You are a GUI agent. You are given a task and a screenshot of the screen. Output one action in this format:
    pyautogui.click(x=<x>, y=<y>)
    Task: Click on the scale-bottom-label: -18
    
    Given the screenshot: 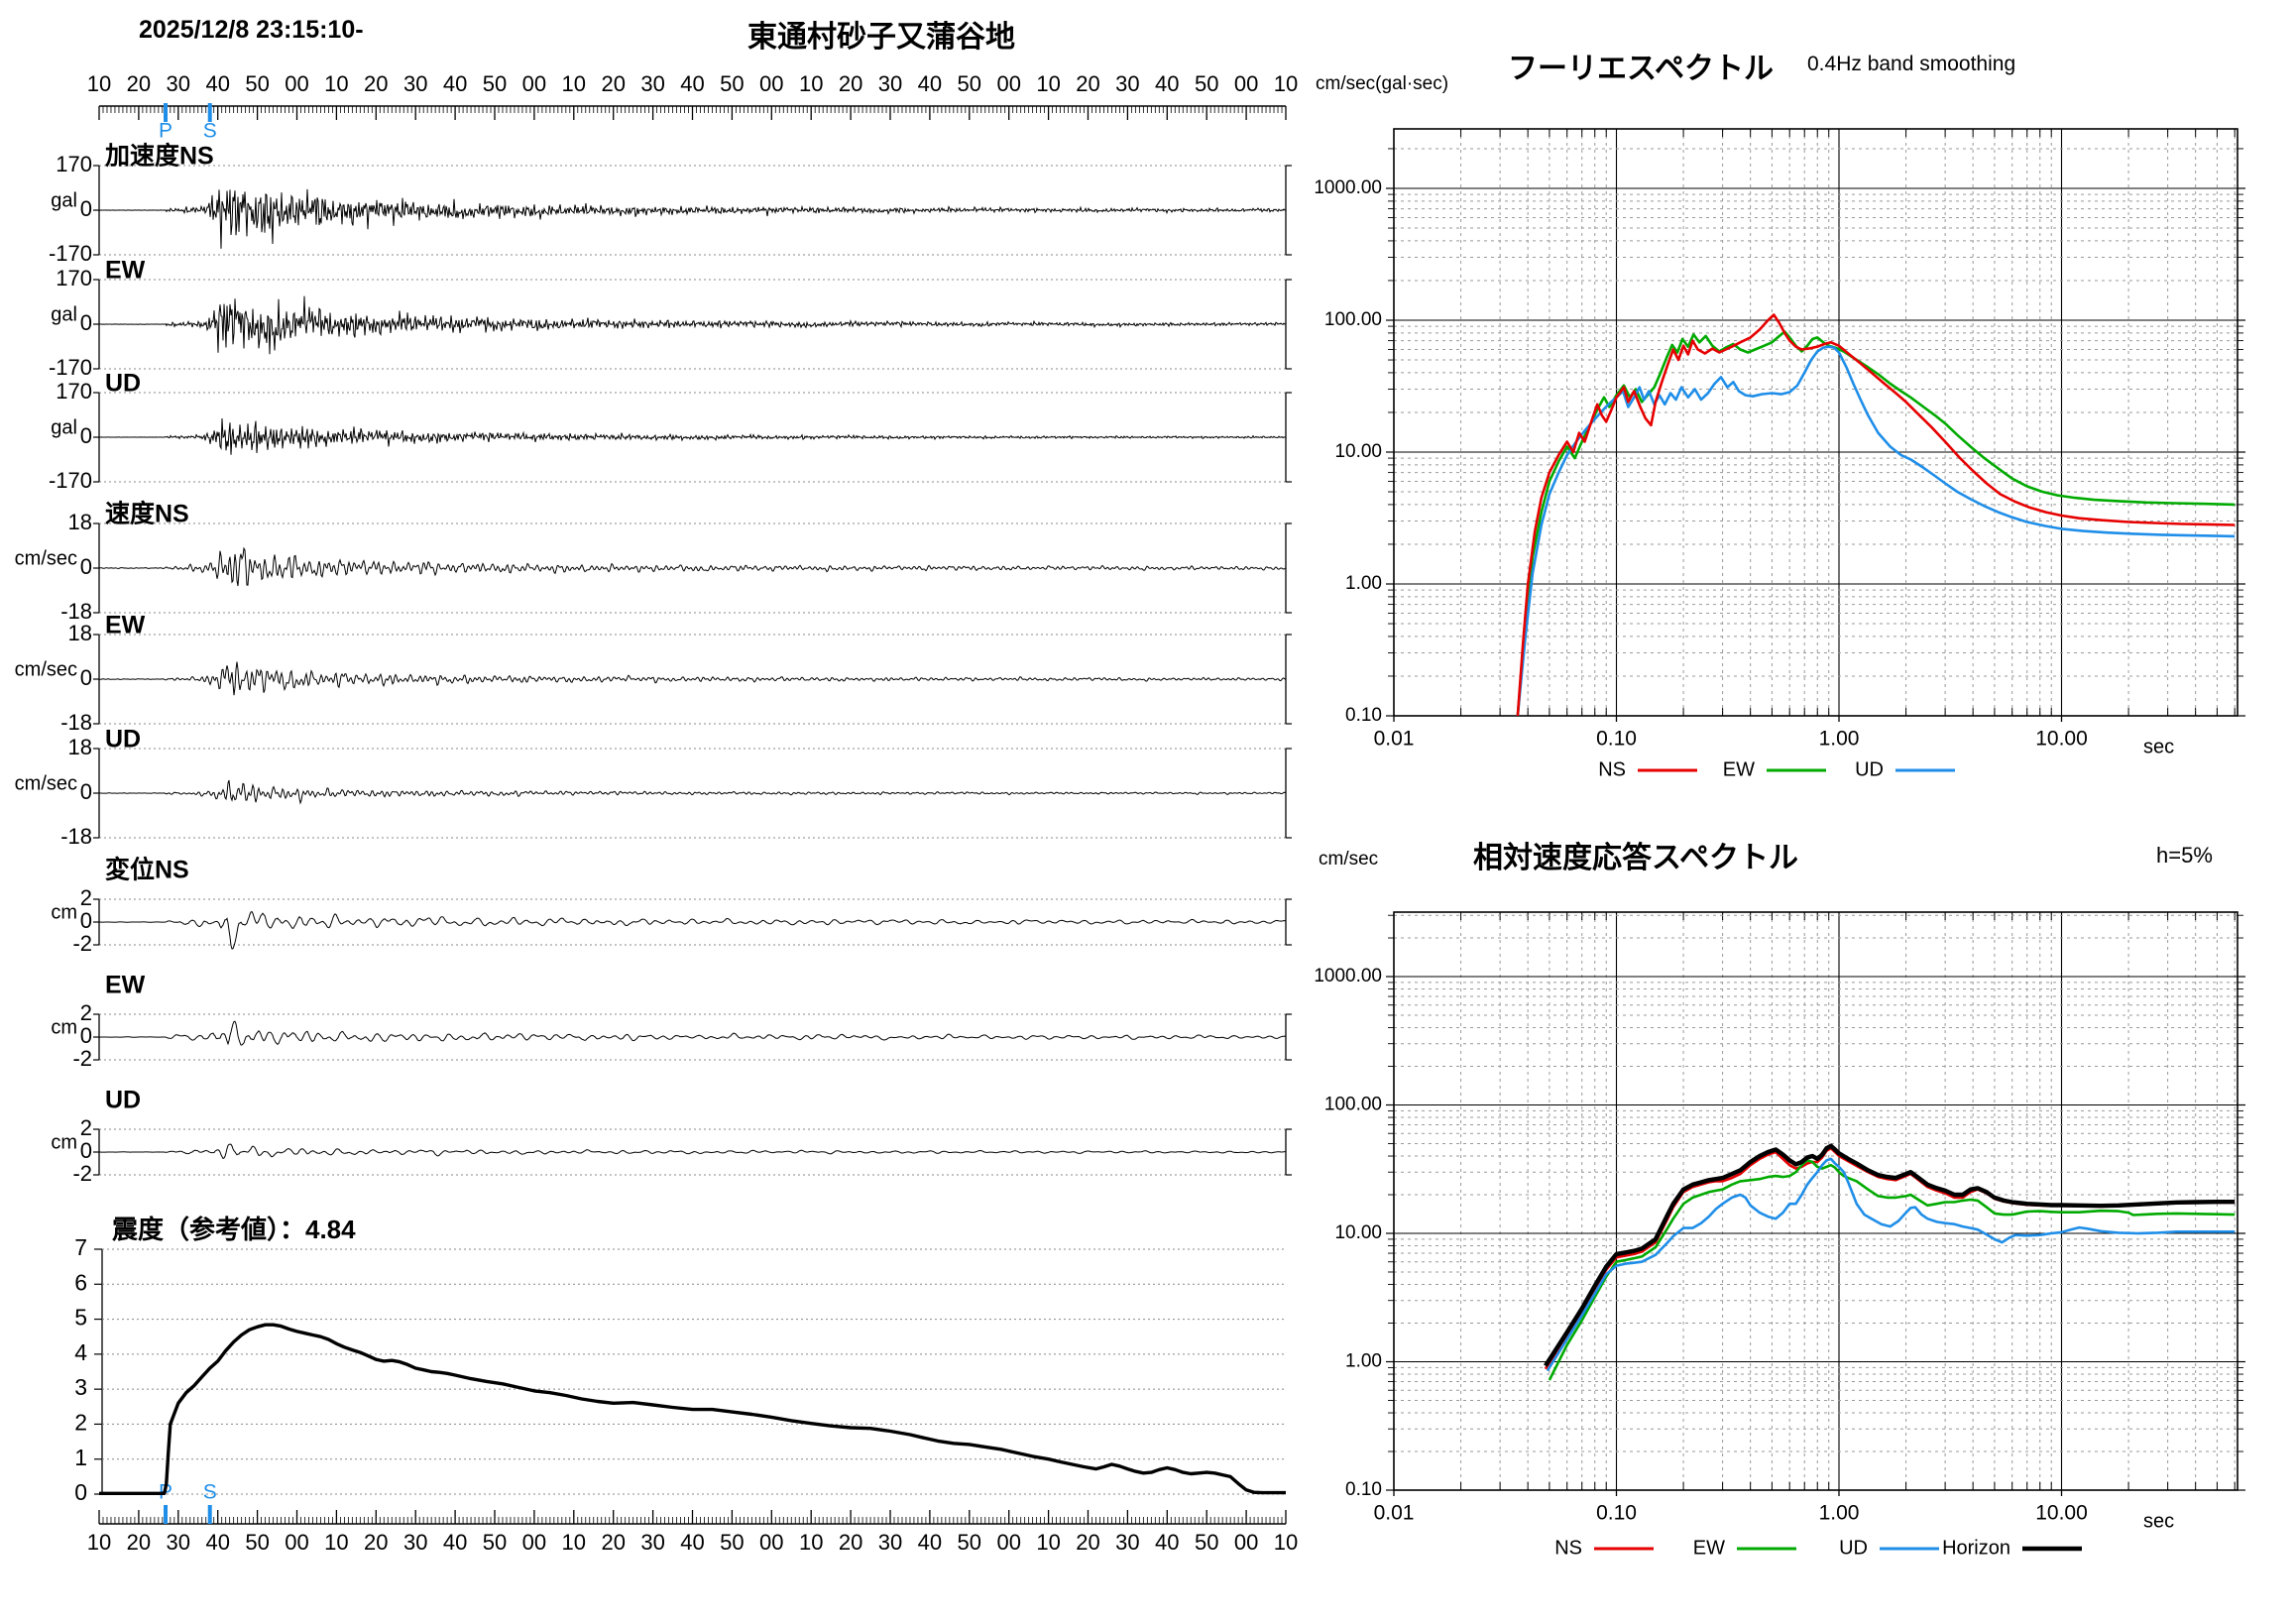 What is the action you would take?
    pyautogui.click(x=76, y=722)
    